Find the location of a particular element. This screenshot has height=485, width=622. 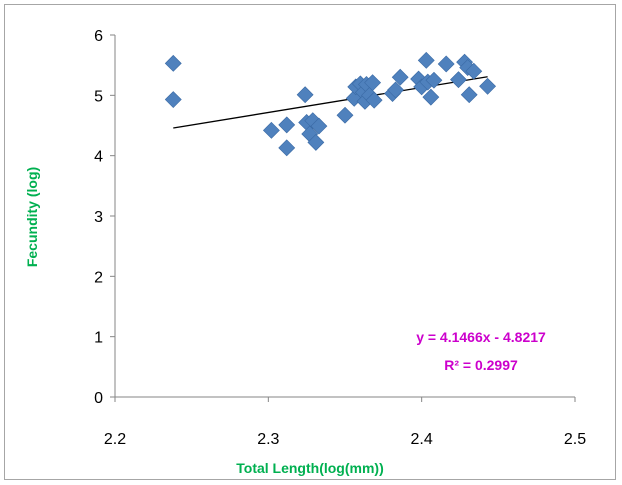

x-tick-label: 2.5 is located at coordinates (575, 439).